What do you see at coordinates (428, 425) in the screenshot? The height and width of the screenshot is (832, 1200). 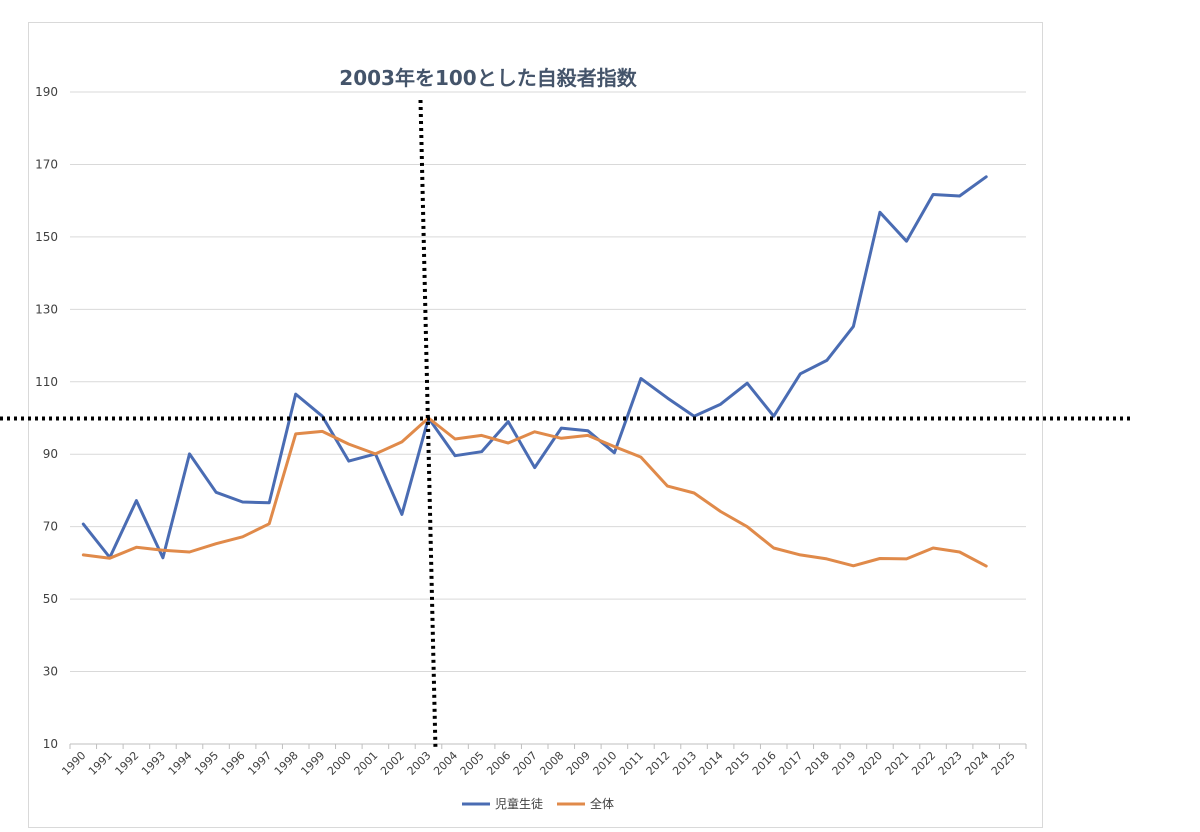 I see `reference-line-vertical` at bounding box center [428, 425].